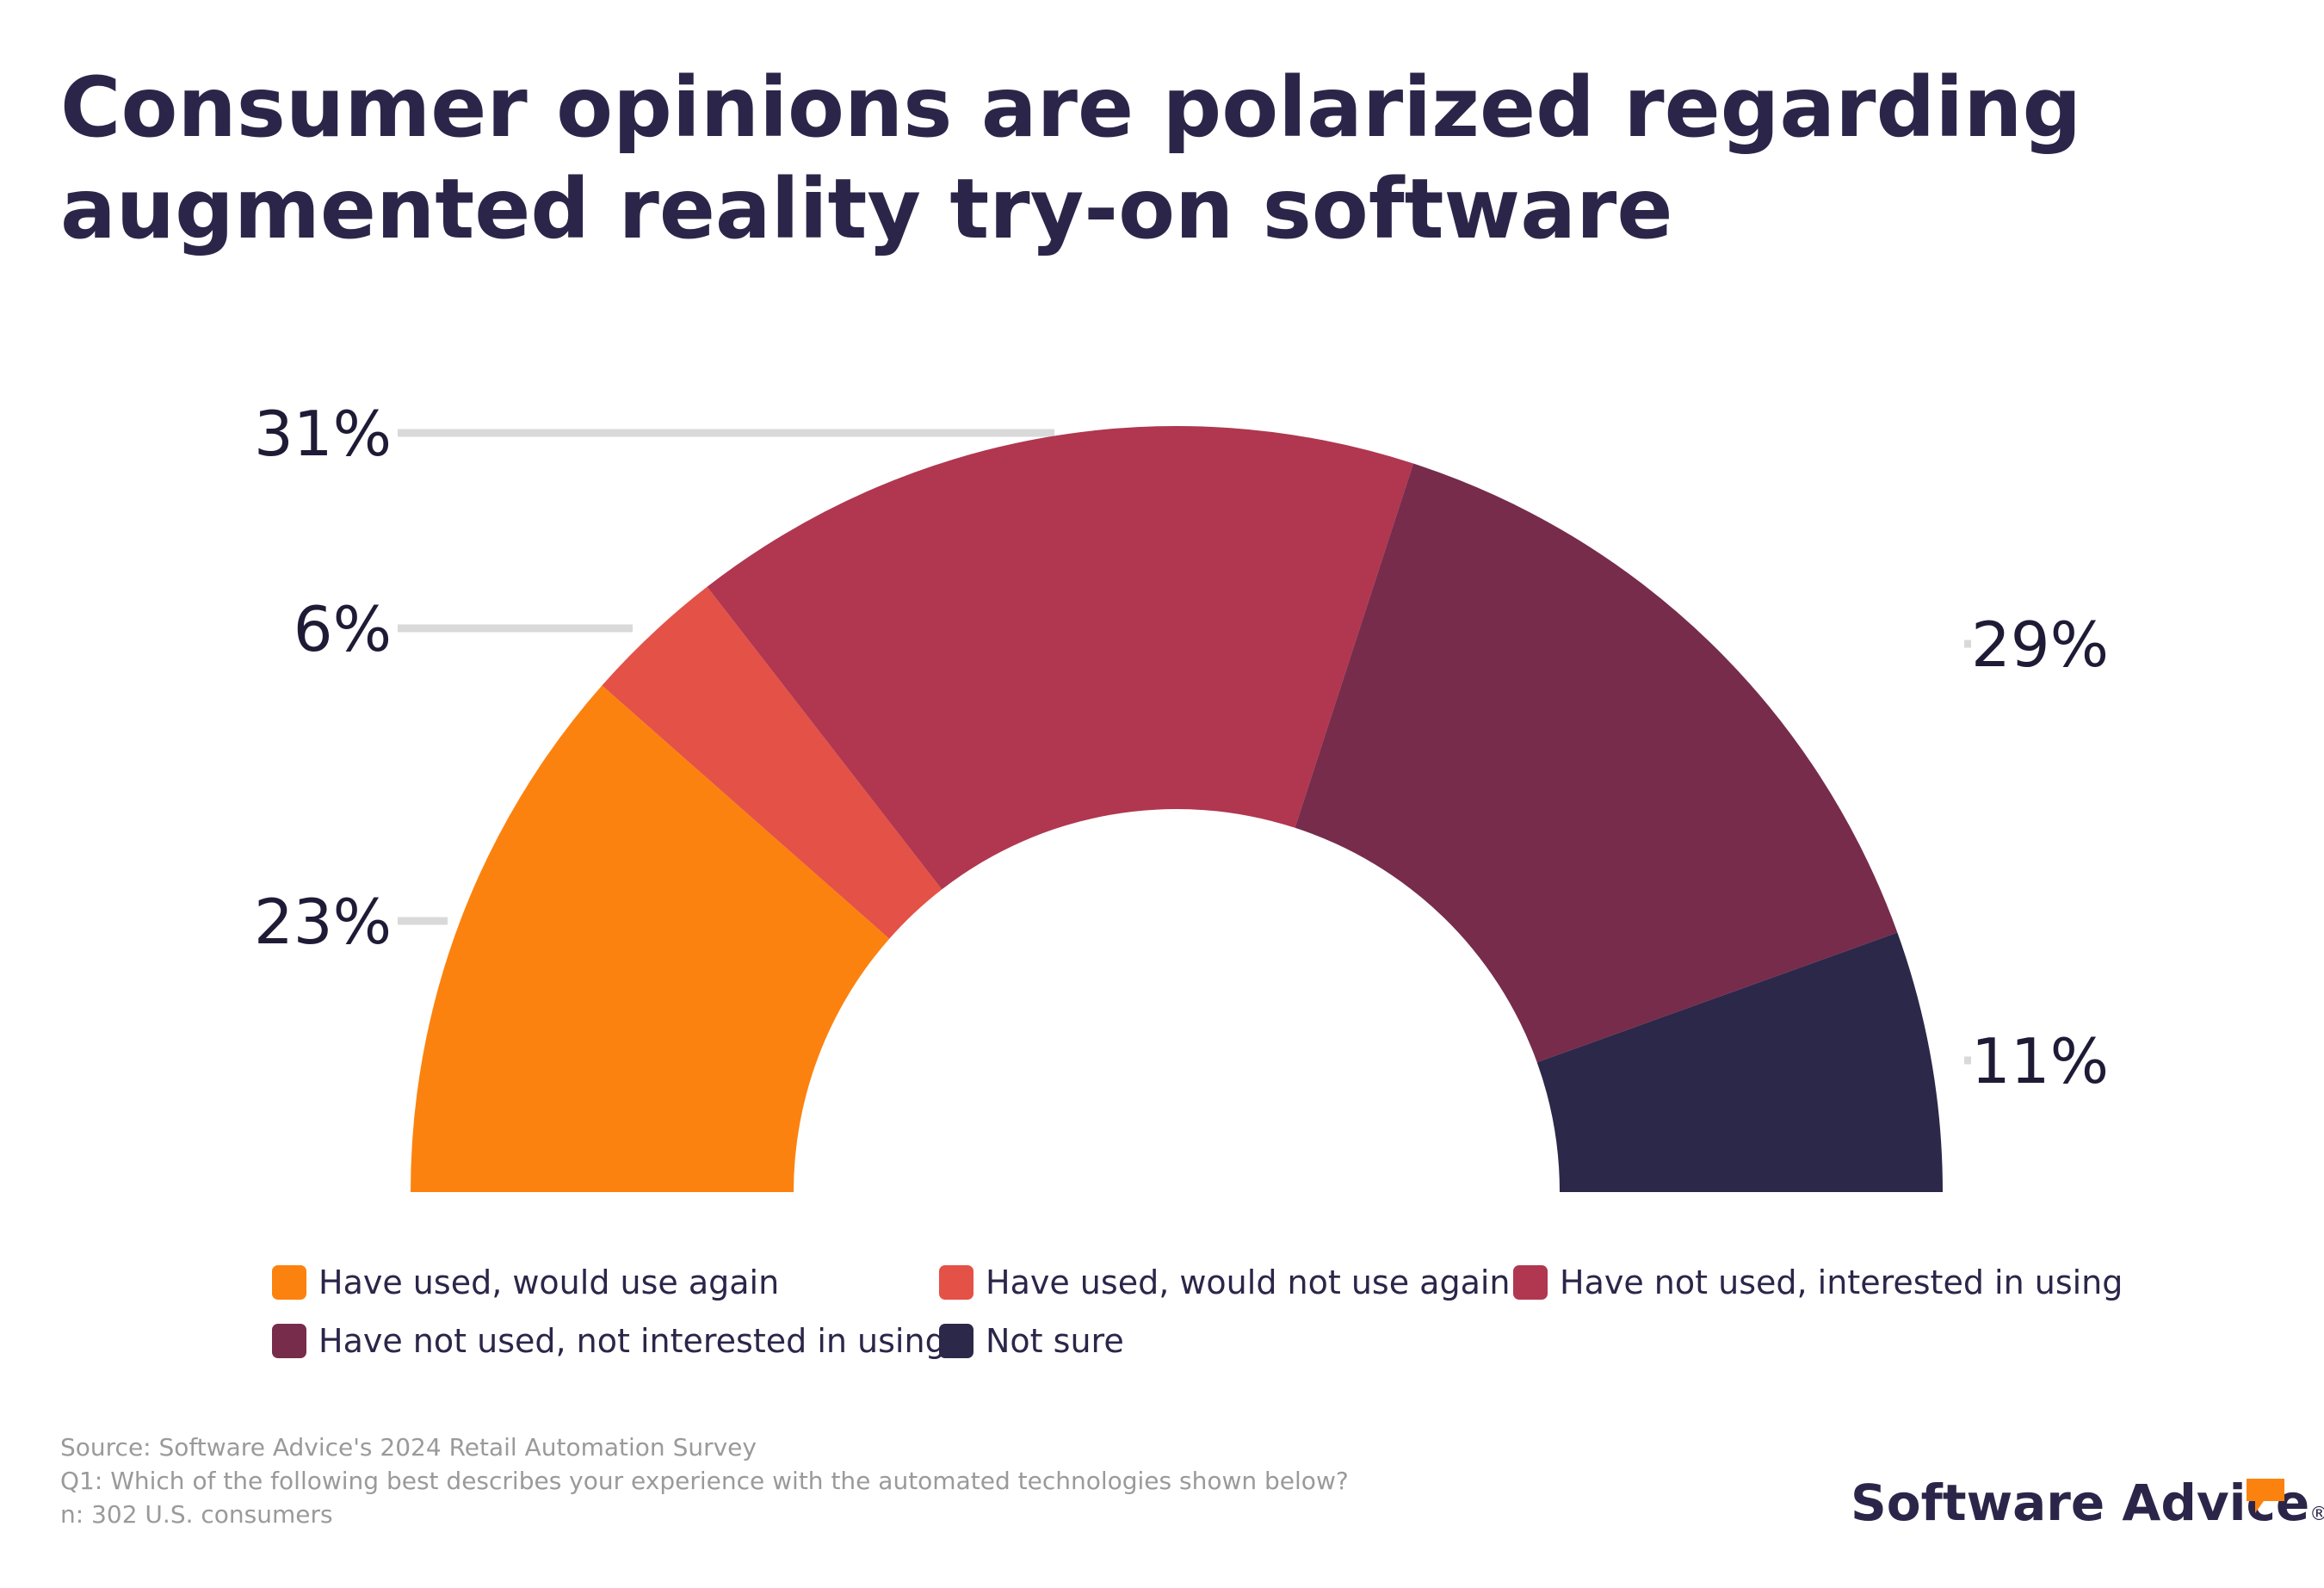 The width and height of the screenshot is (2324, 1588). I want to click on legend-label: Not sure, so click(1055, 1341).